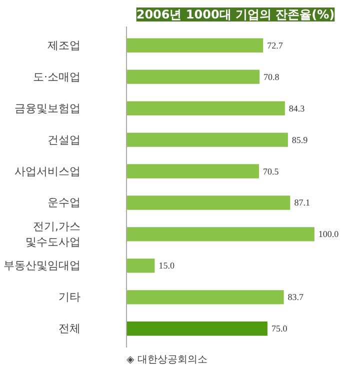  I want to click on y-tick-label: 도·소매업, so click(57, 77).